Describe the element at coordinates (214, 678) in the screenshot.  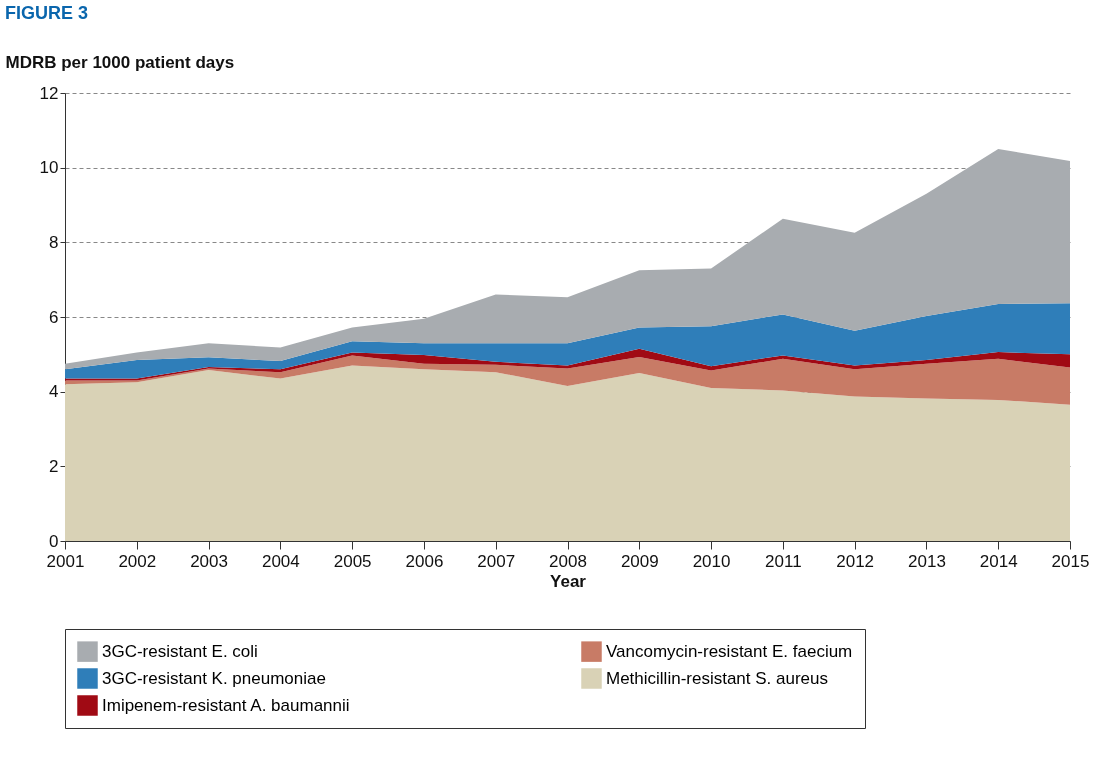
I see `legend-label: 3GC-resistant K. pneumoniae` at that location.